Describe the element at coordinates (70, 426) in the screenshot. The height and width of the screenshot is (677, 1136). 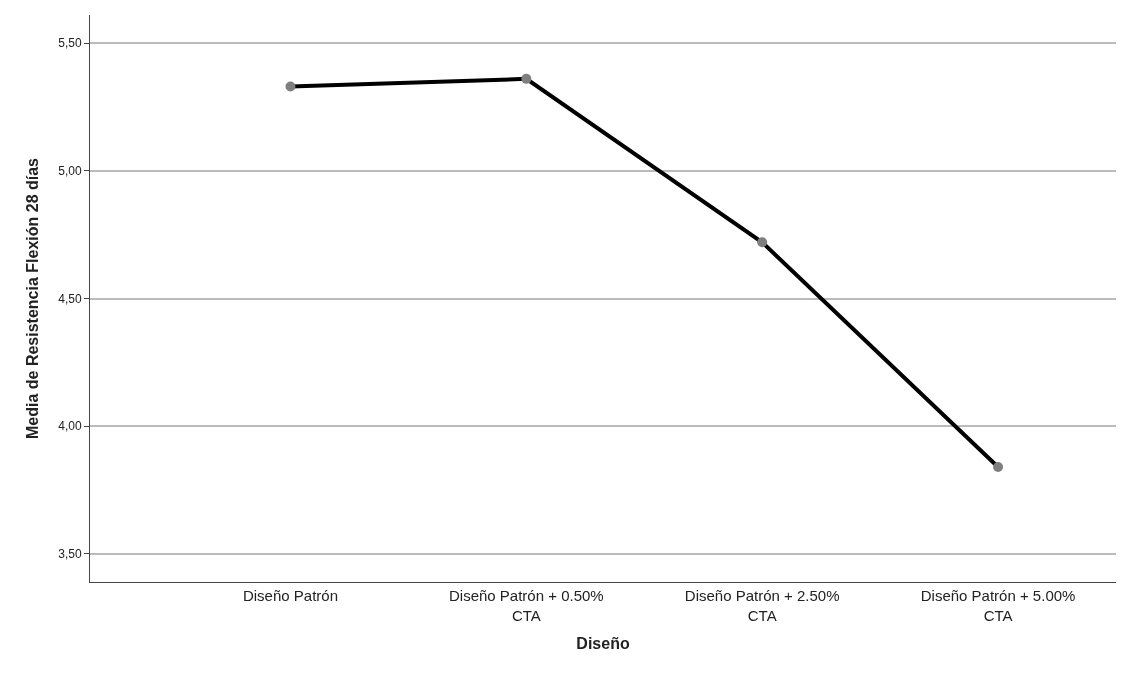
I see `y-tick-label: 4,00` at that location.